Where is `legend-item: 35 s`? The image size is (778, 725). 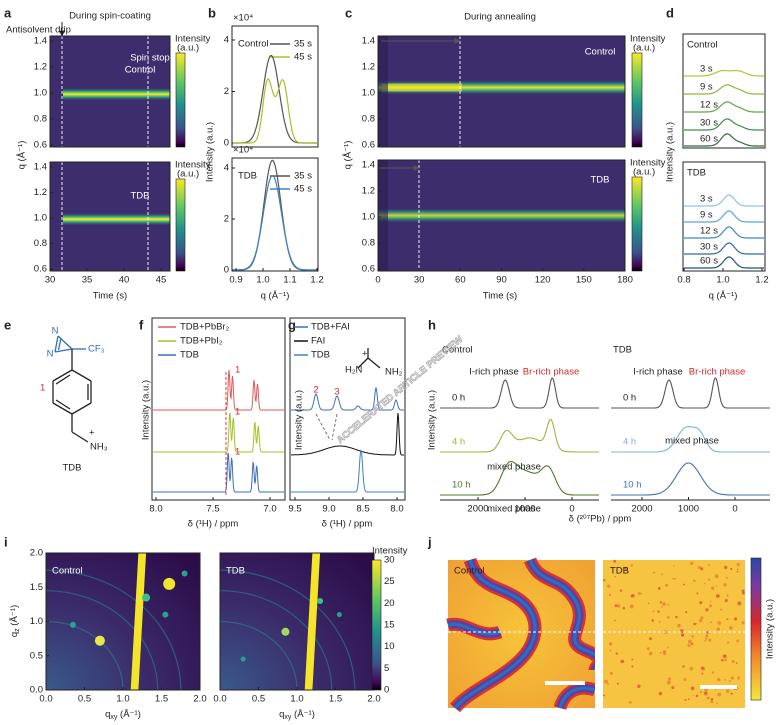 legend-item: 35 s is located at coordinates (303, 176).